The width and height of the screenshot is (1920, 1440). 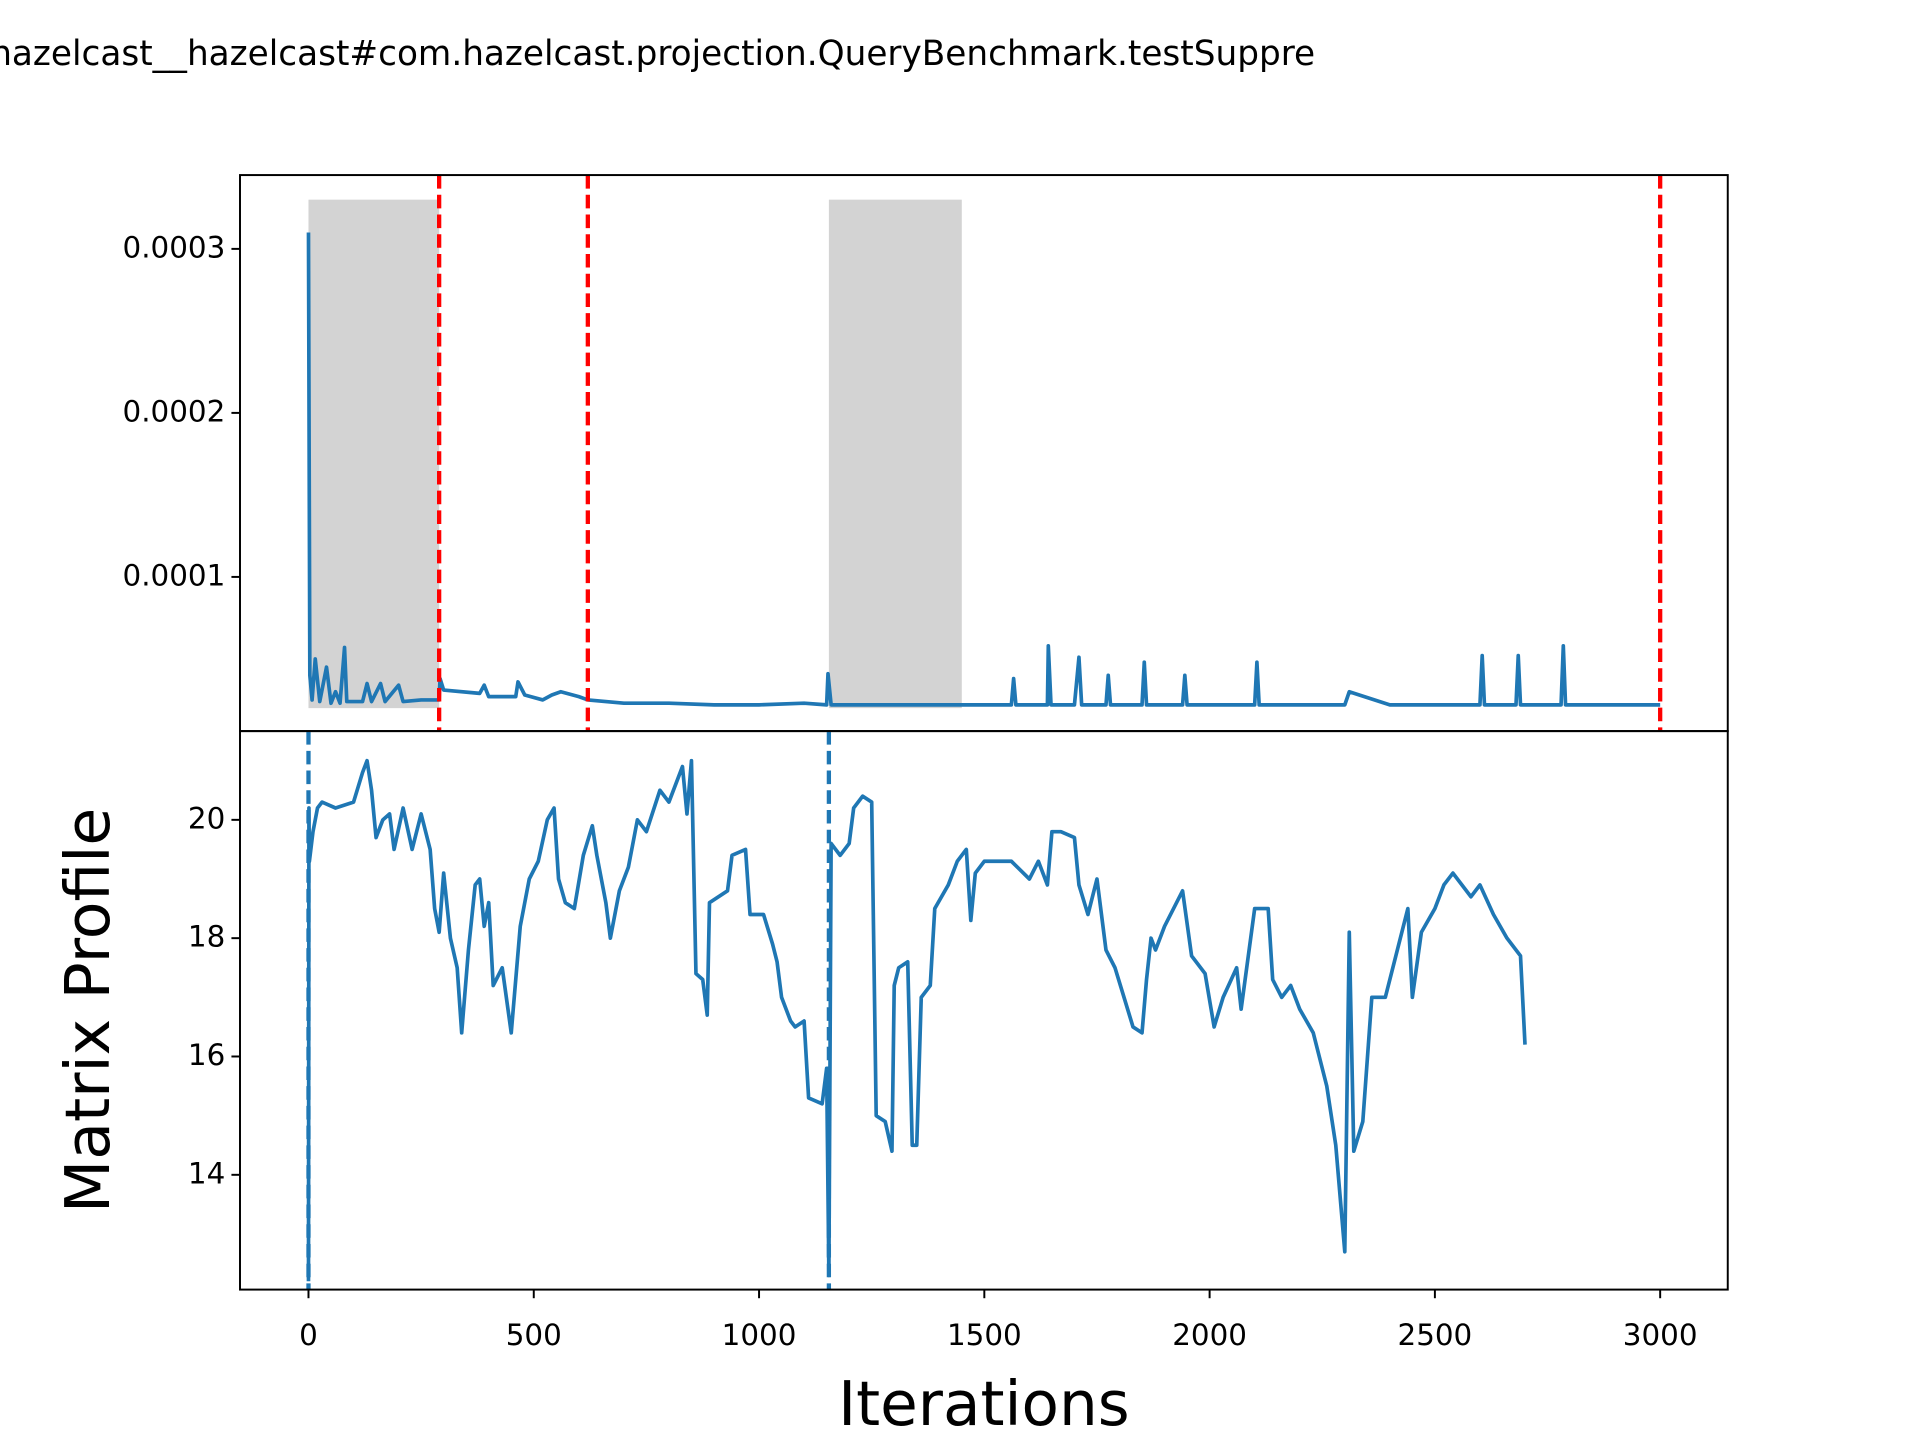 What do you see at coordinates (174, 411) in the screenshot?
I see `y-tick-label: 0.0002` at bounding box center [174, 411].